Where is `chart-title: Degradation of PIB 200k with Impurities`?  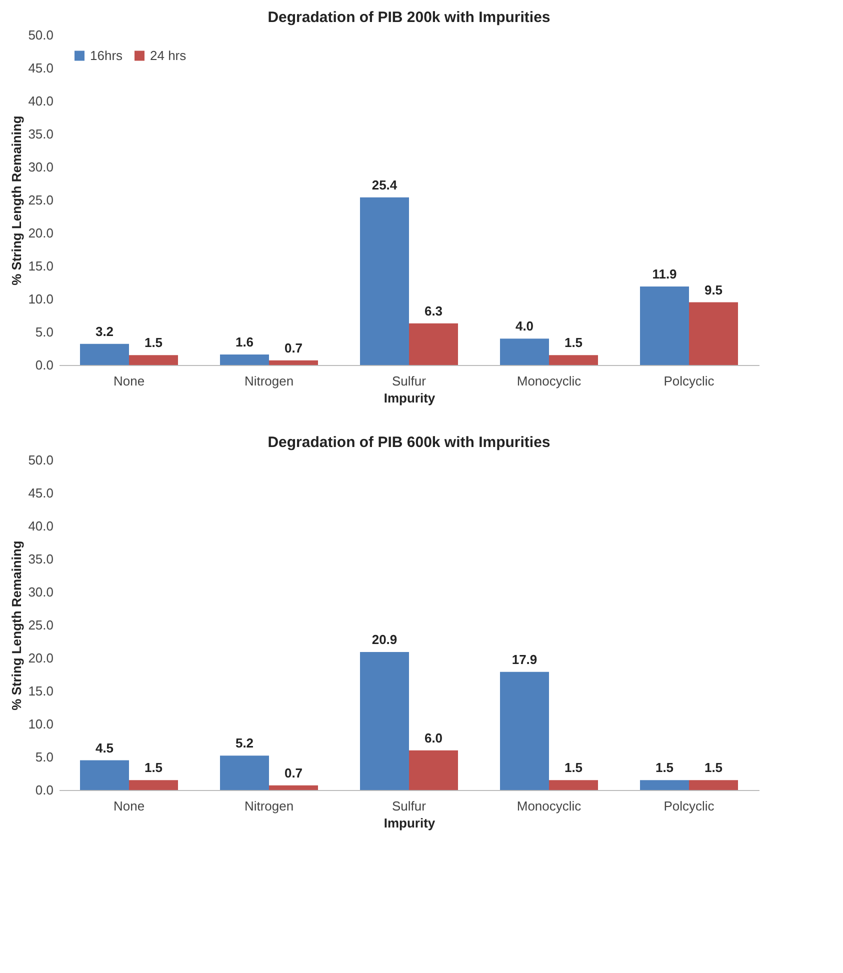 chart-title: Degradation of PIB 200k with Impurities is located at coordinates (409, 17).